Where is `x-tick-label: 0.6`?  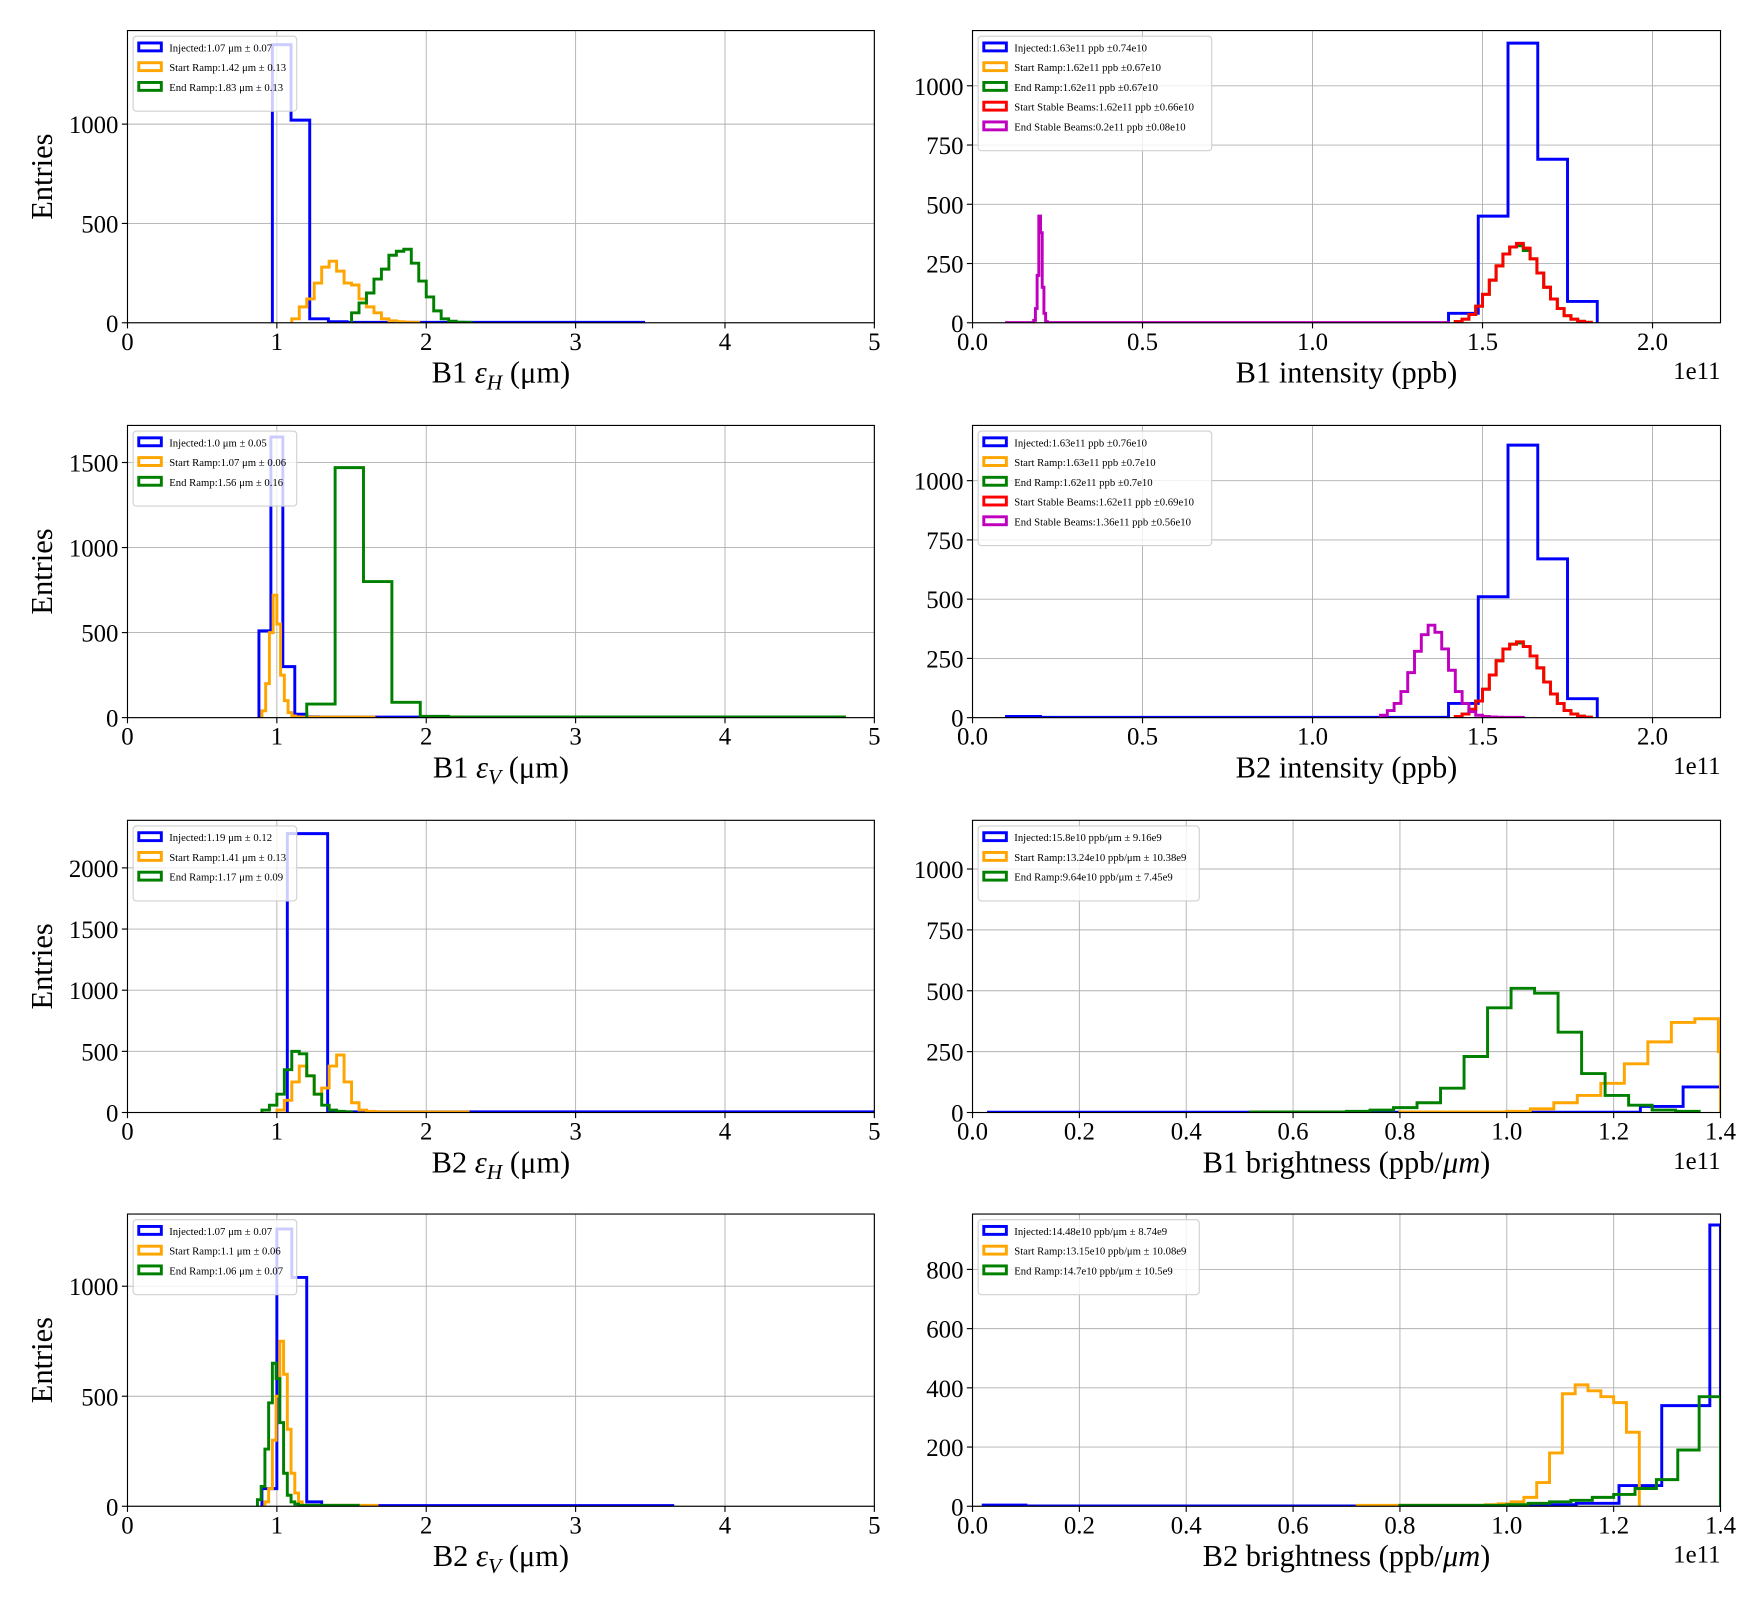 x-tick-label: 0.6 is located at coordinates (1293, 1132).